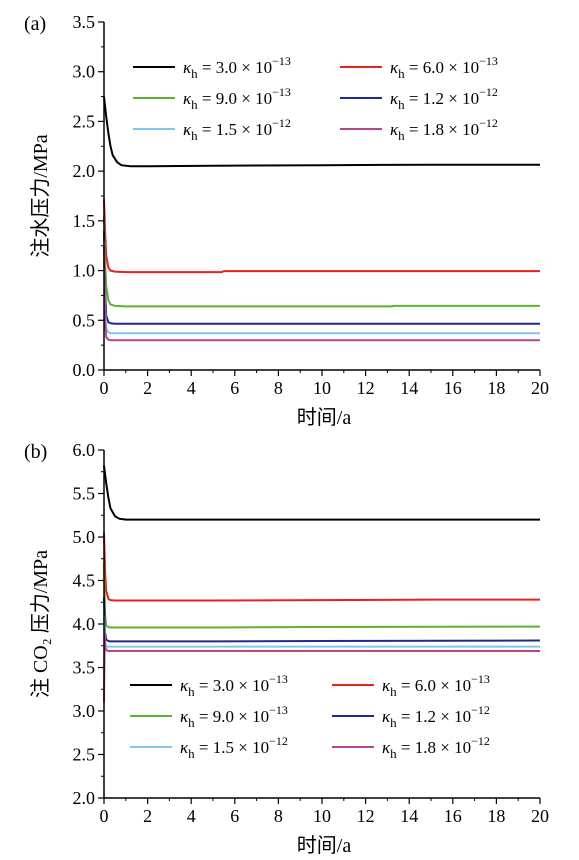 The image size is (579, 860). I want to click on y-tick-label: 6.0, so click(84, 450).